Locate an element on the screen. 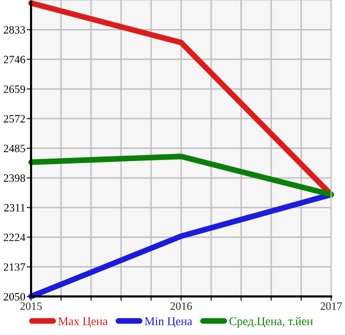 The width and height of the screenshot is (345, 335). y-tick-label: 2224 is located at coordinates (15, 238).